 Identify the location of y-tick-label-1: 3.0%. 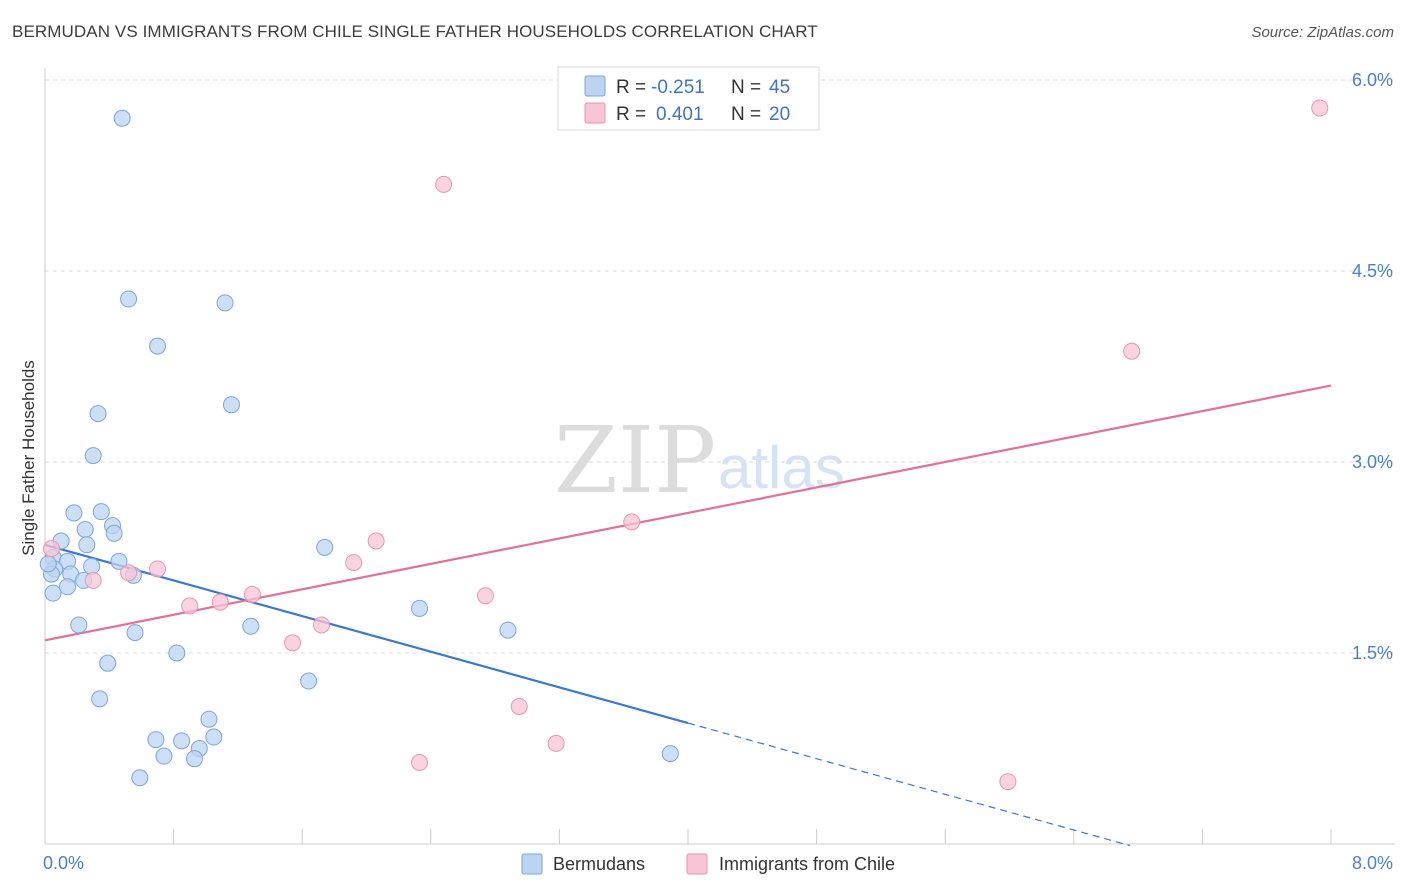
(1372, 462).